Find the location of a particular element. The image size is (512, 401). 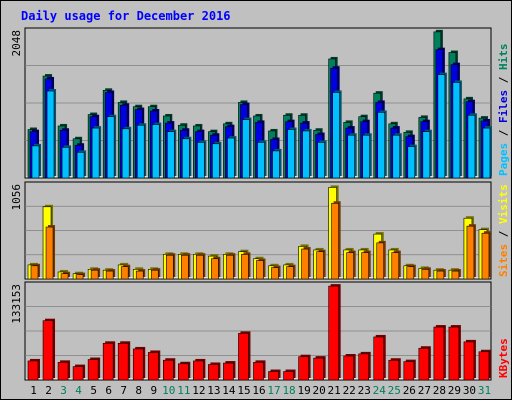

x-tick-label: 25 is located at coordinates (394, 390).